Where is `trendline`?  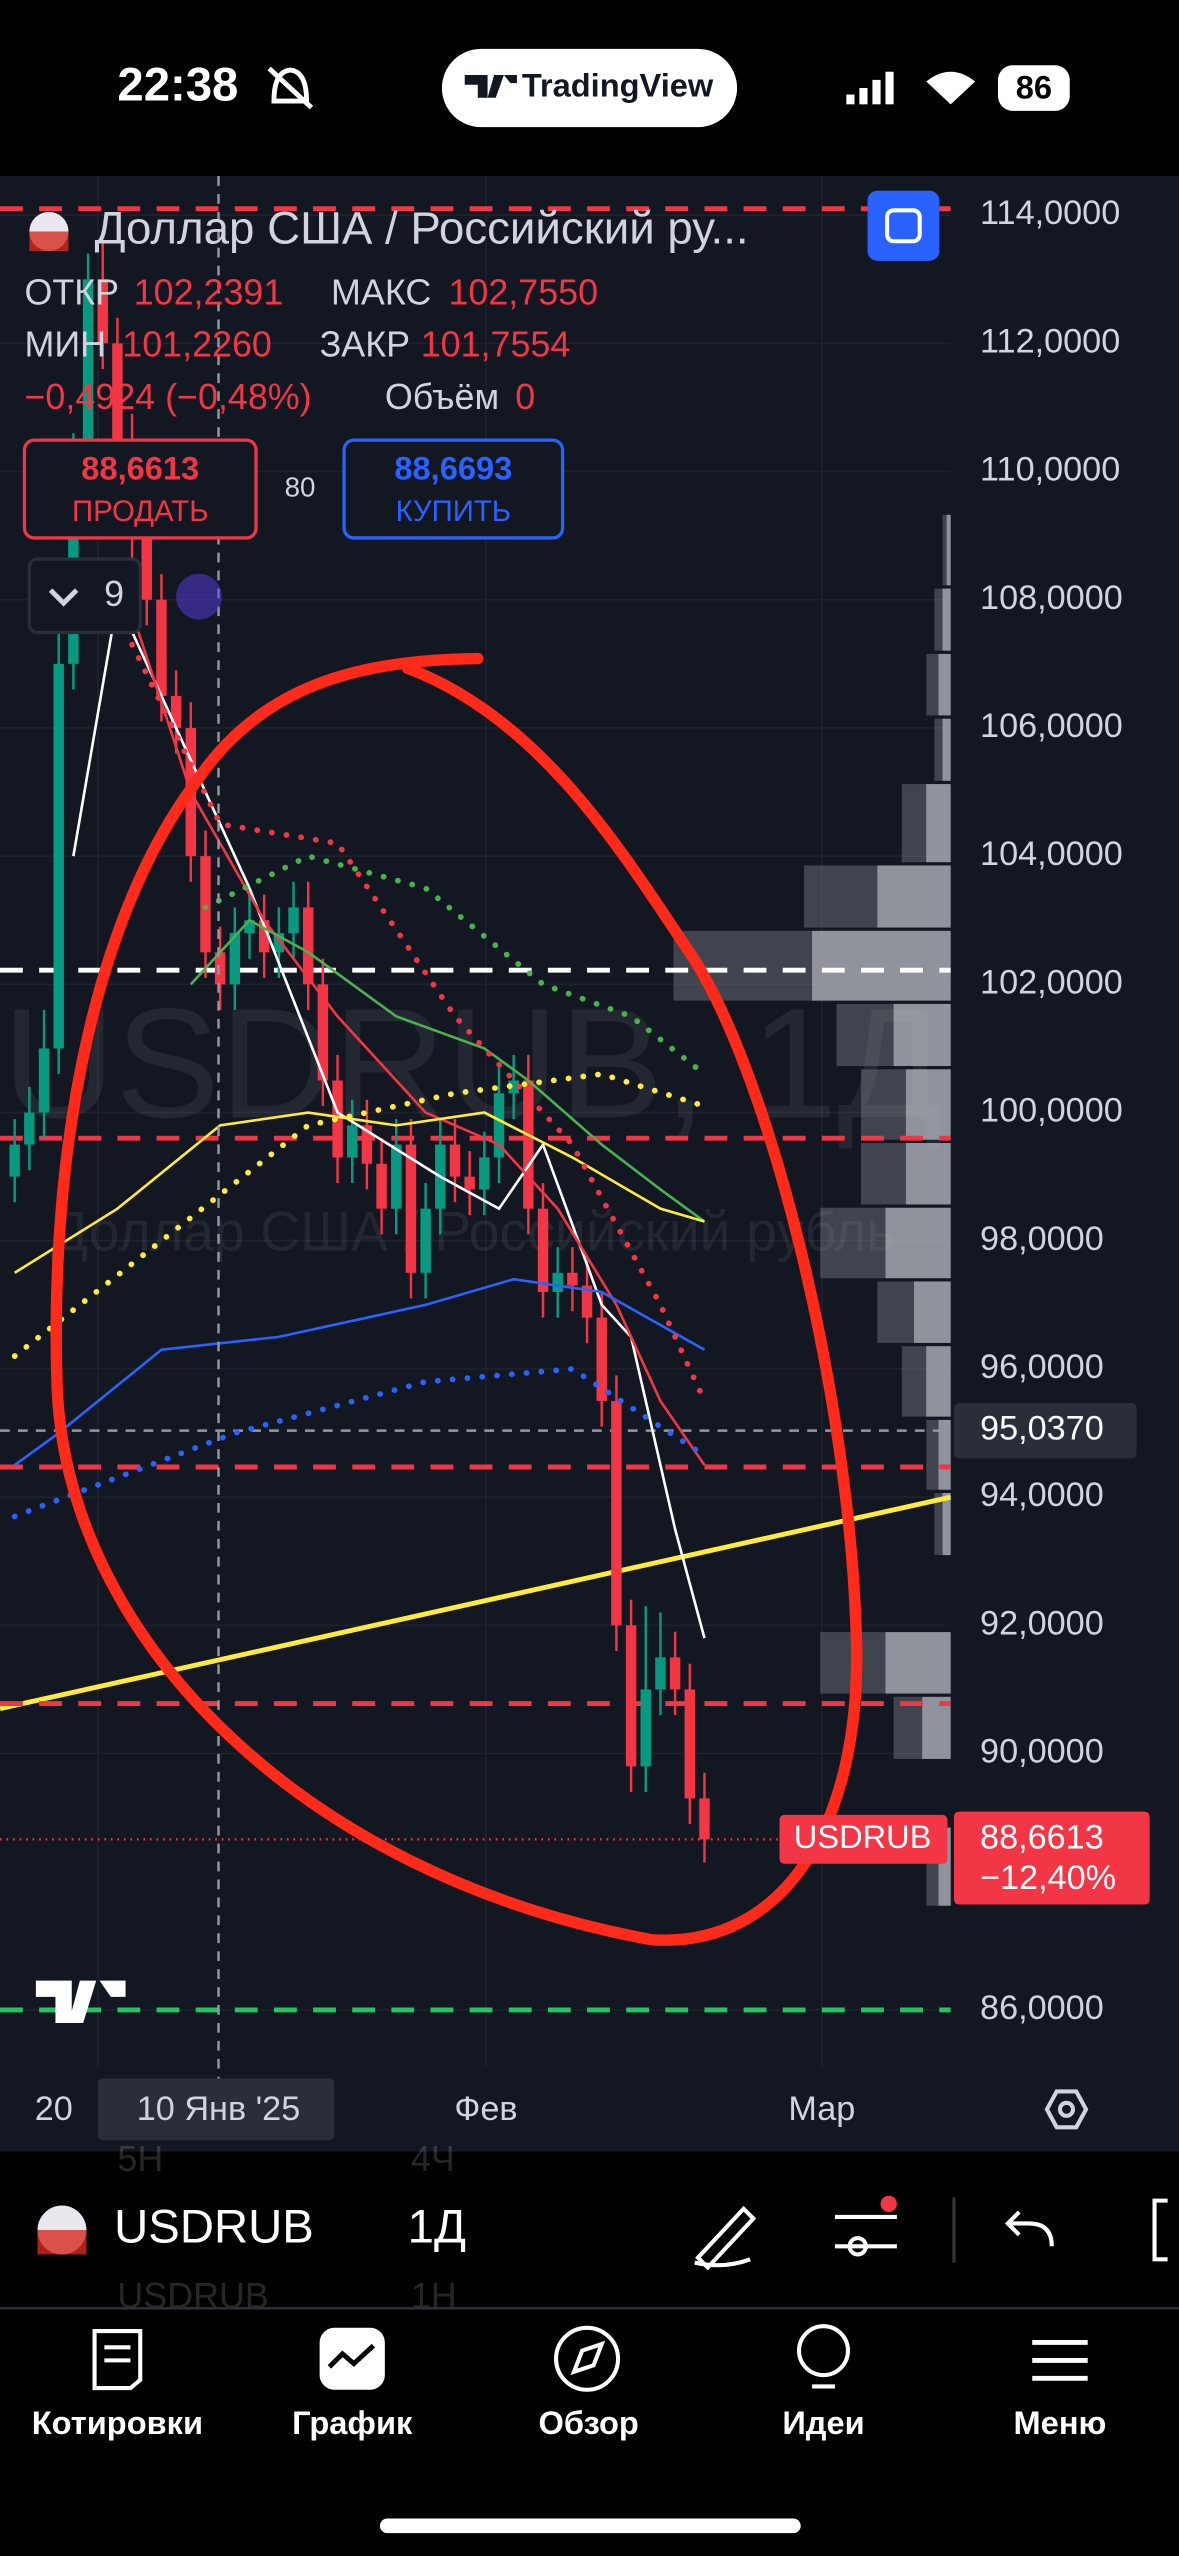
trendline is located at coordinates (475, 1603).